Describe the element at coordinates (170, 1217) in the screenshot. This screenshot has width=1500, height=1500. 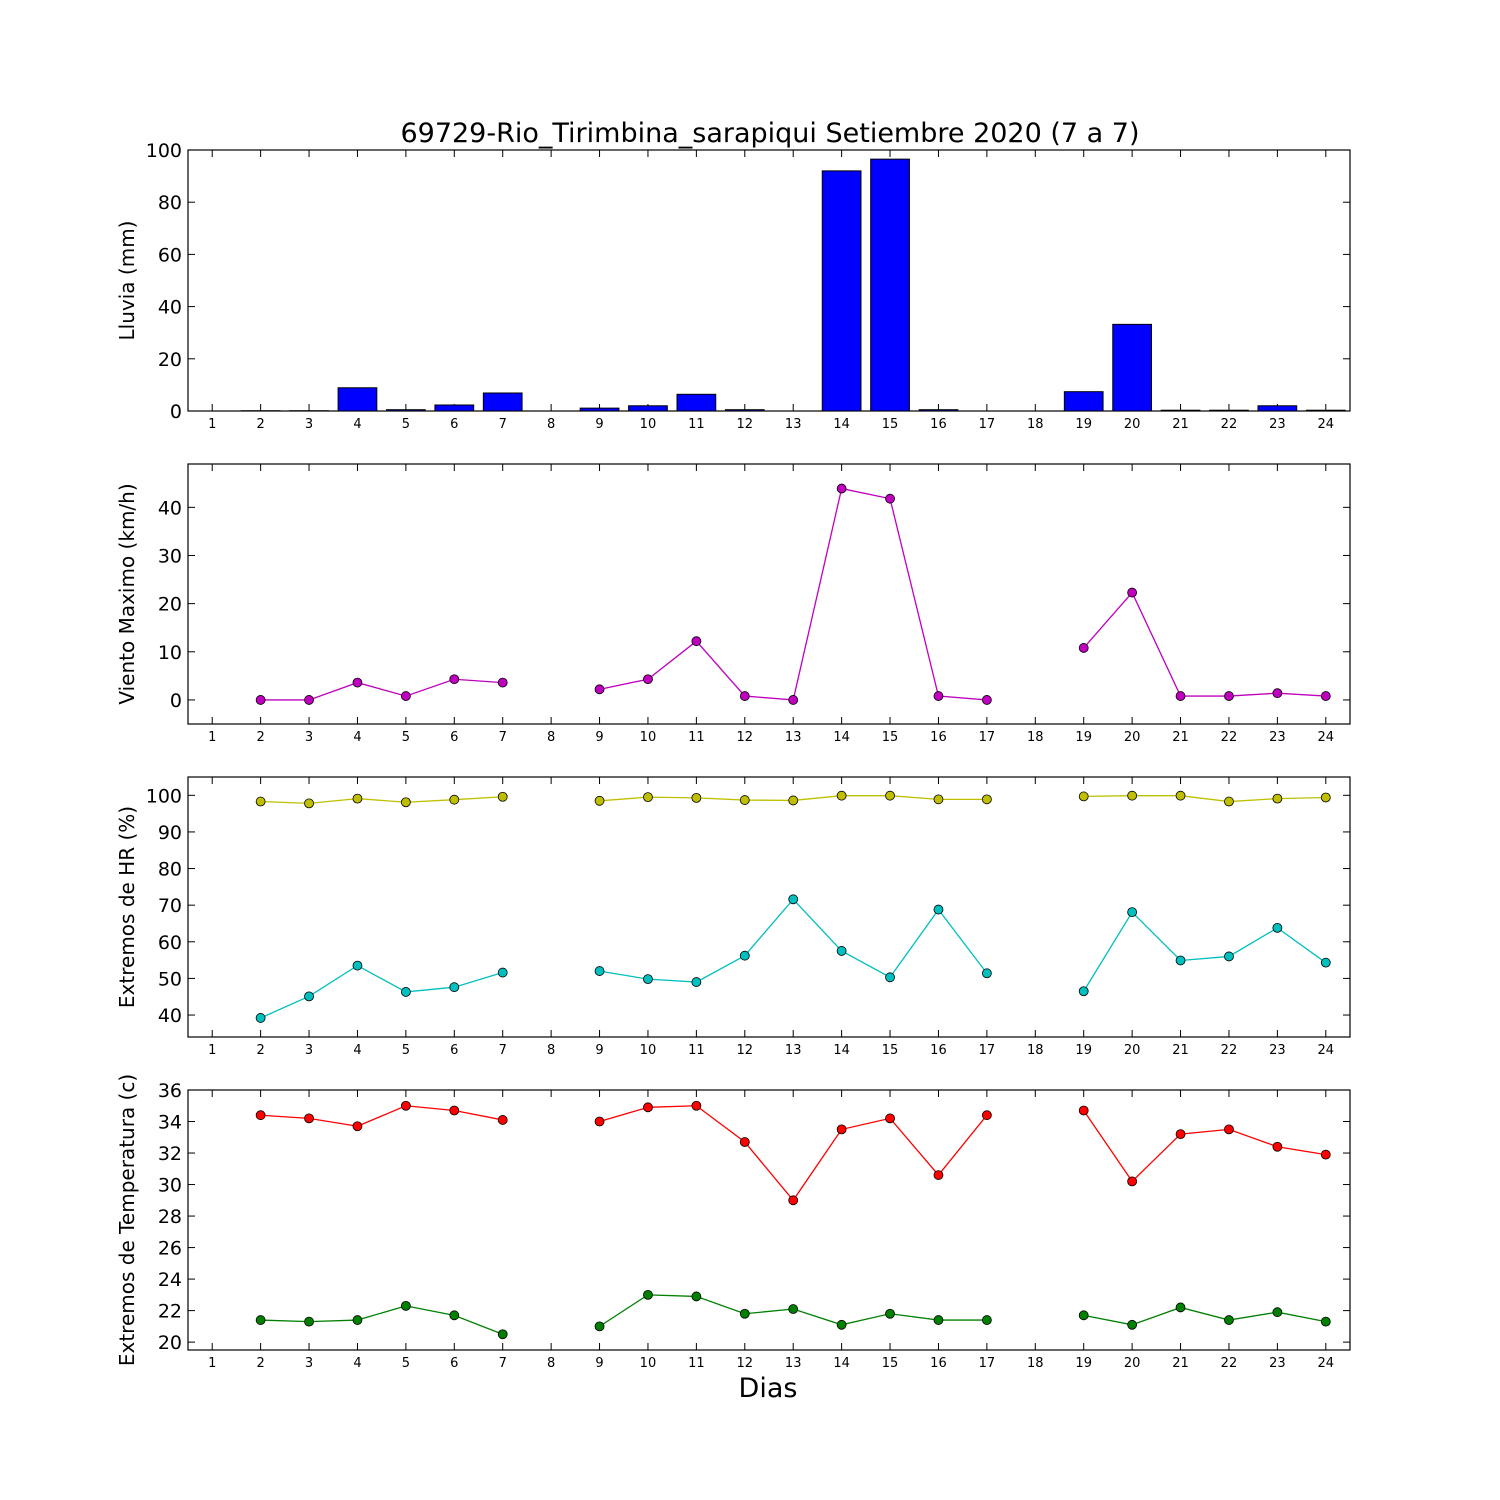
I see `y-tick-label: 28` at that location.